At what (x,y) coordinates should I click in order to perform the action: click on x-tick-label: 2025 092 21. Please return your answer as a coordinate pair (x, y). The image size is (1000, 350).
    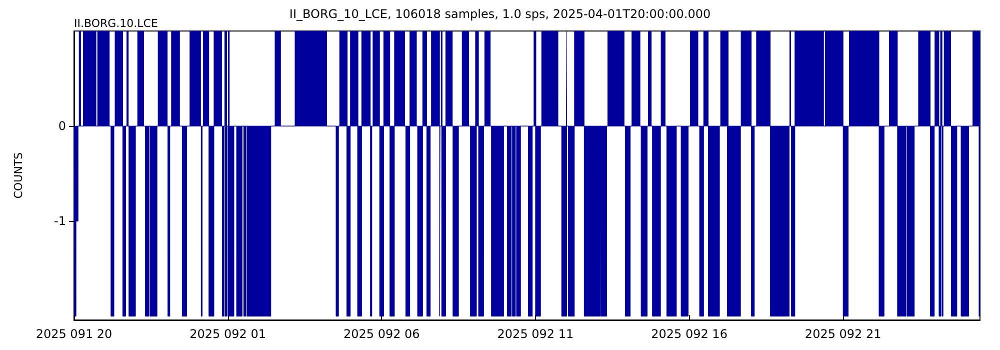
    Looking at the image, I should click on (843, 334).